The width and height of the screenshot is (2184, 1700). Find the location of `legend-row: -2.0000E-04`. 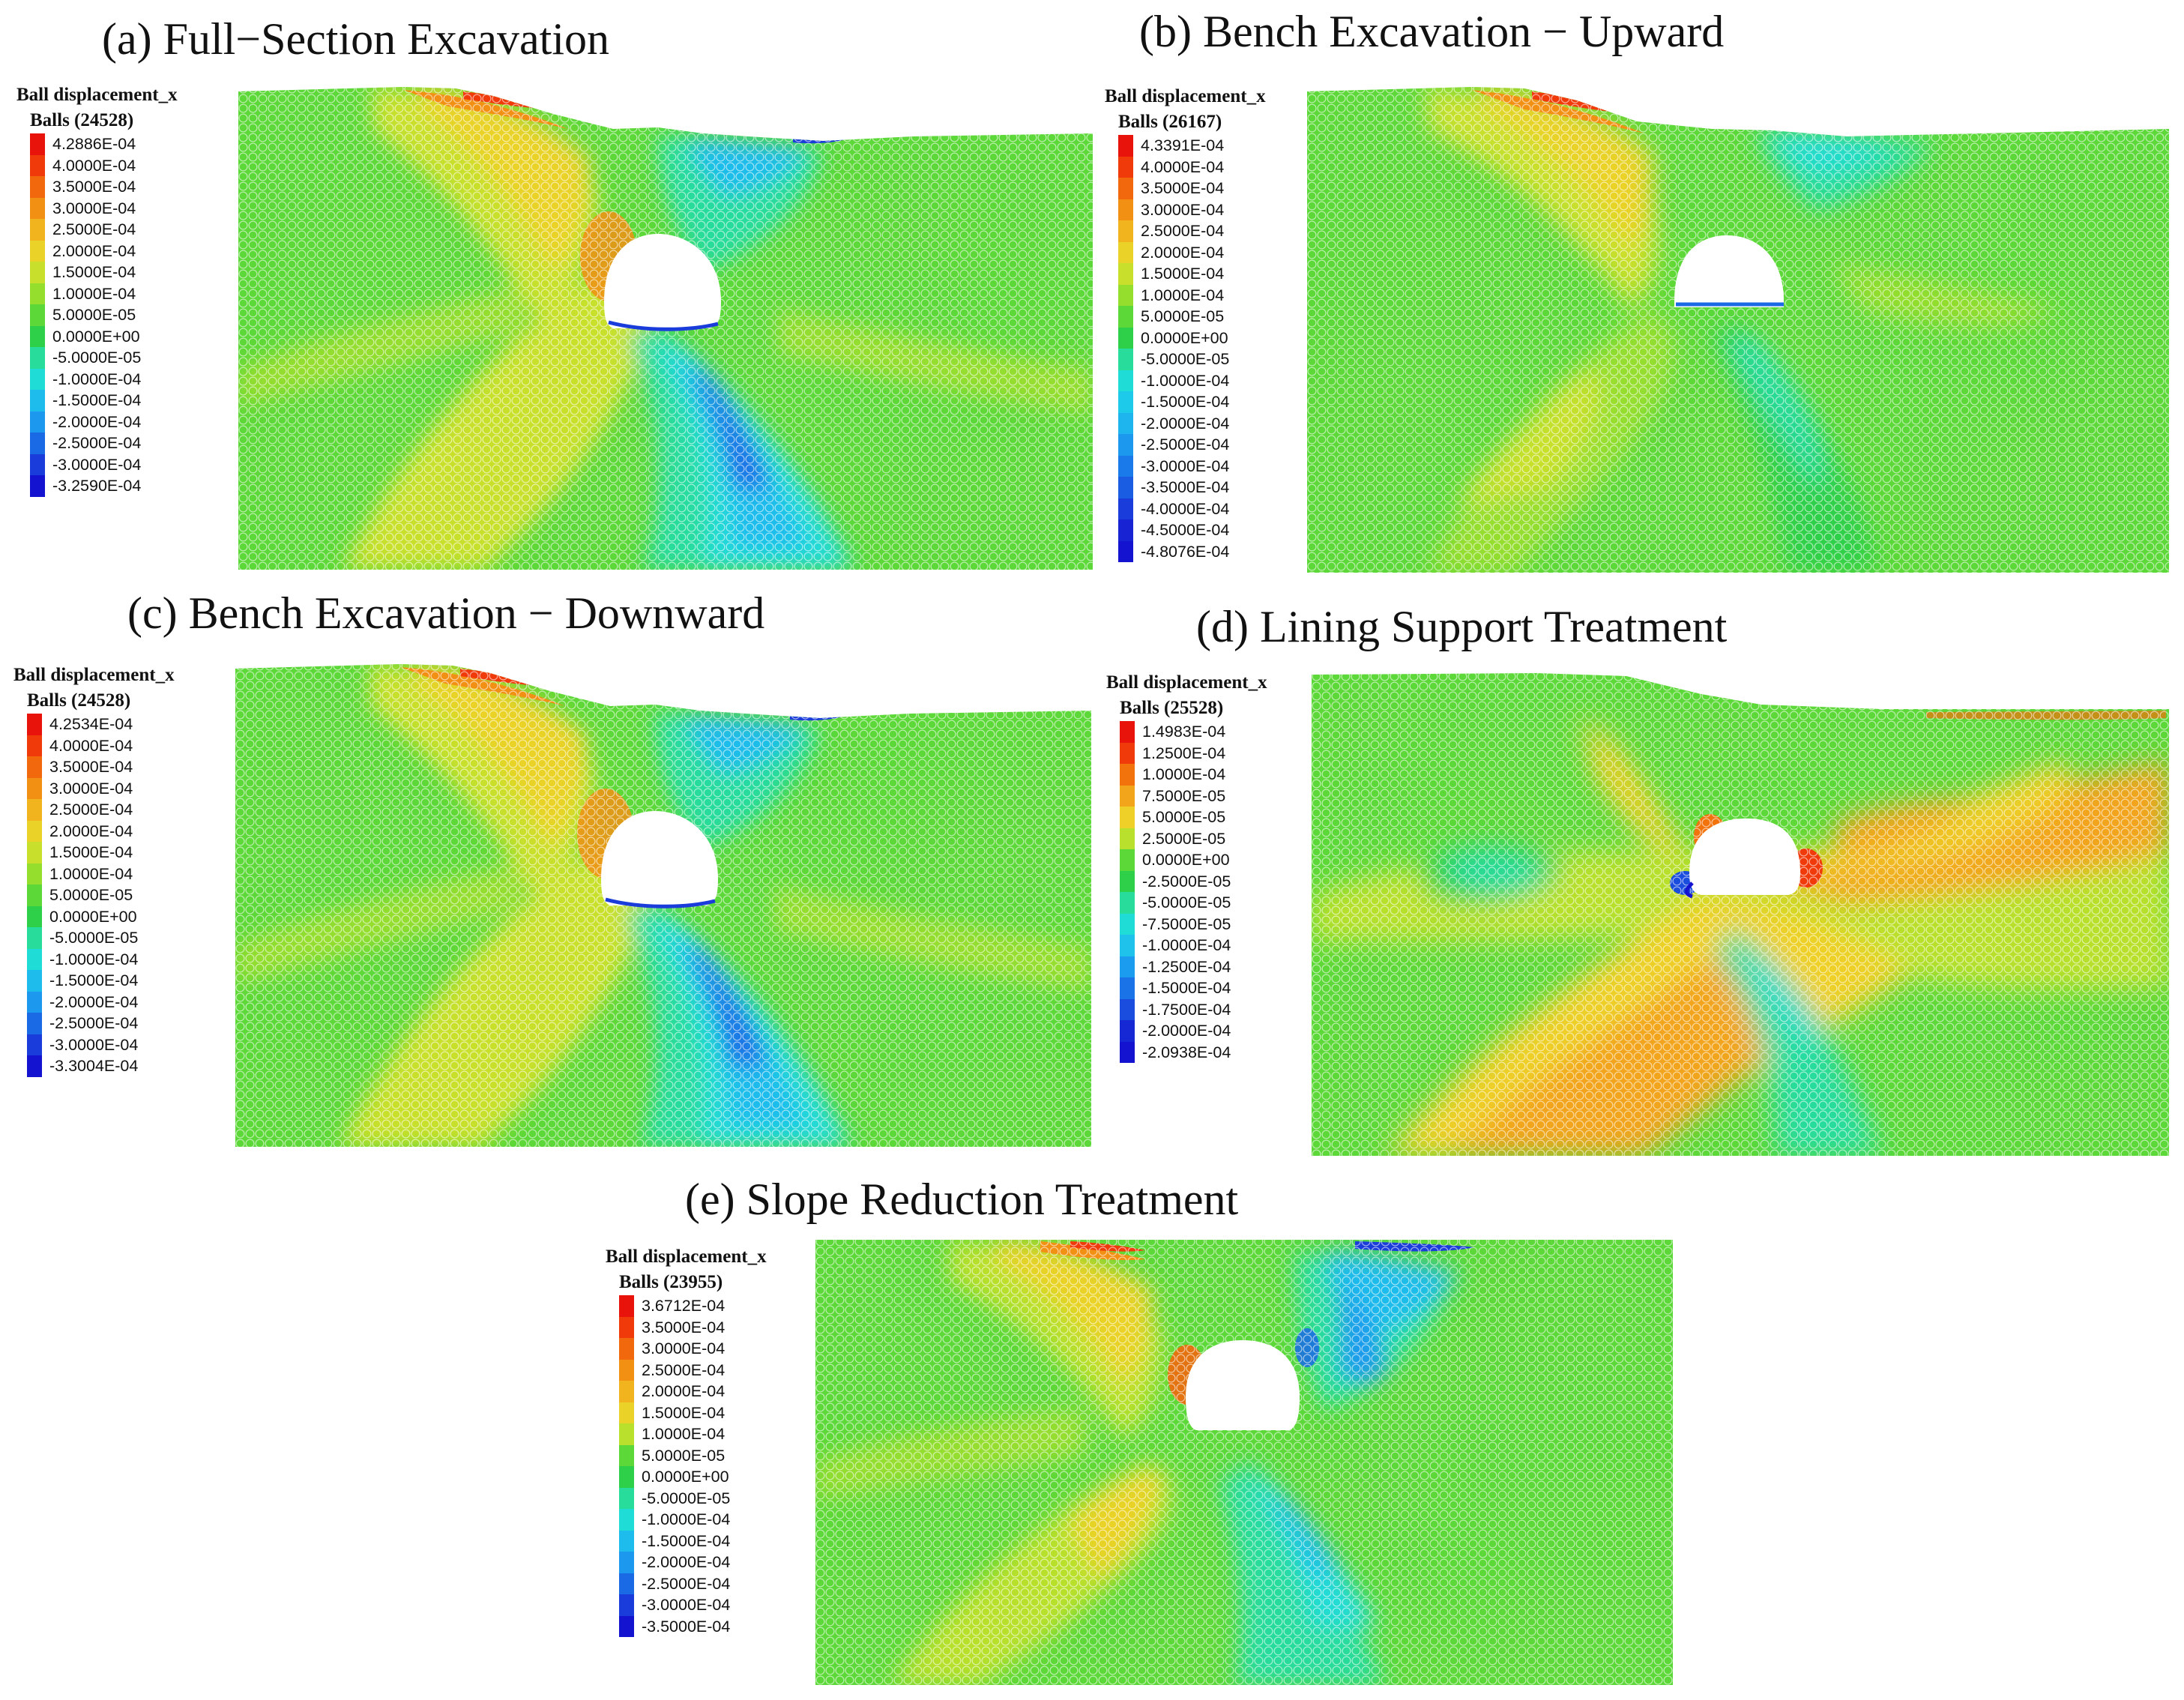

legend-row: -2.0000E-04 is located at coordinates (97, 422).